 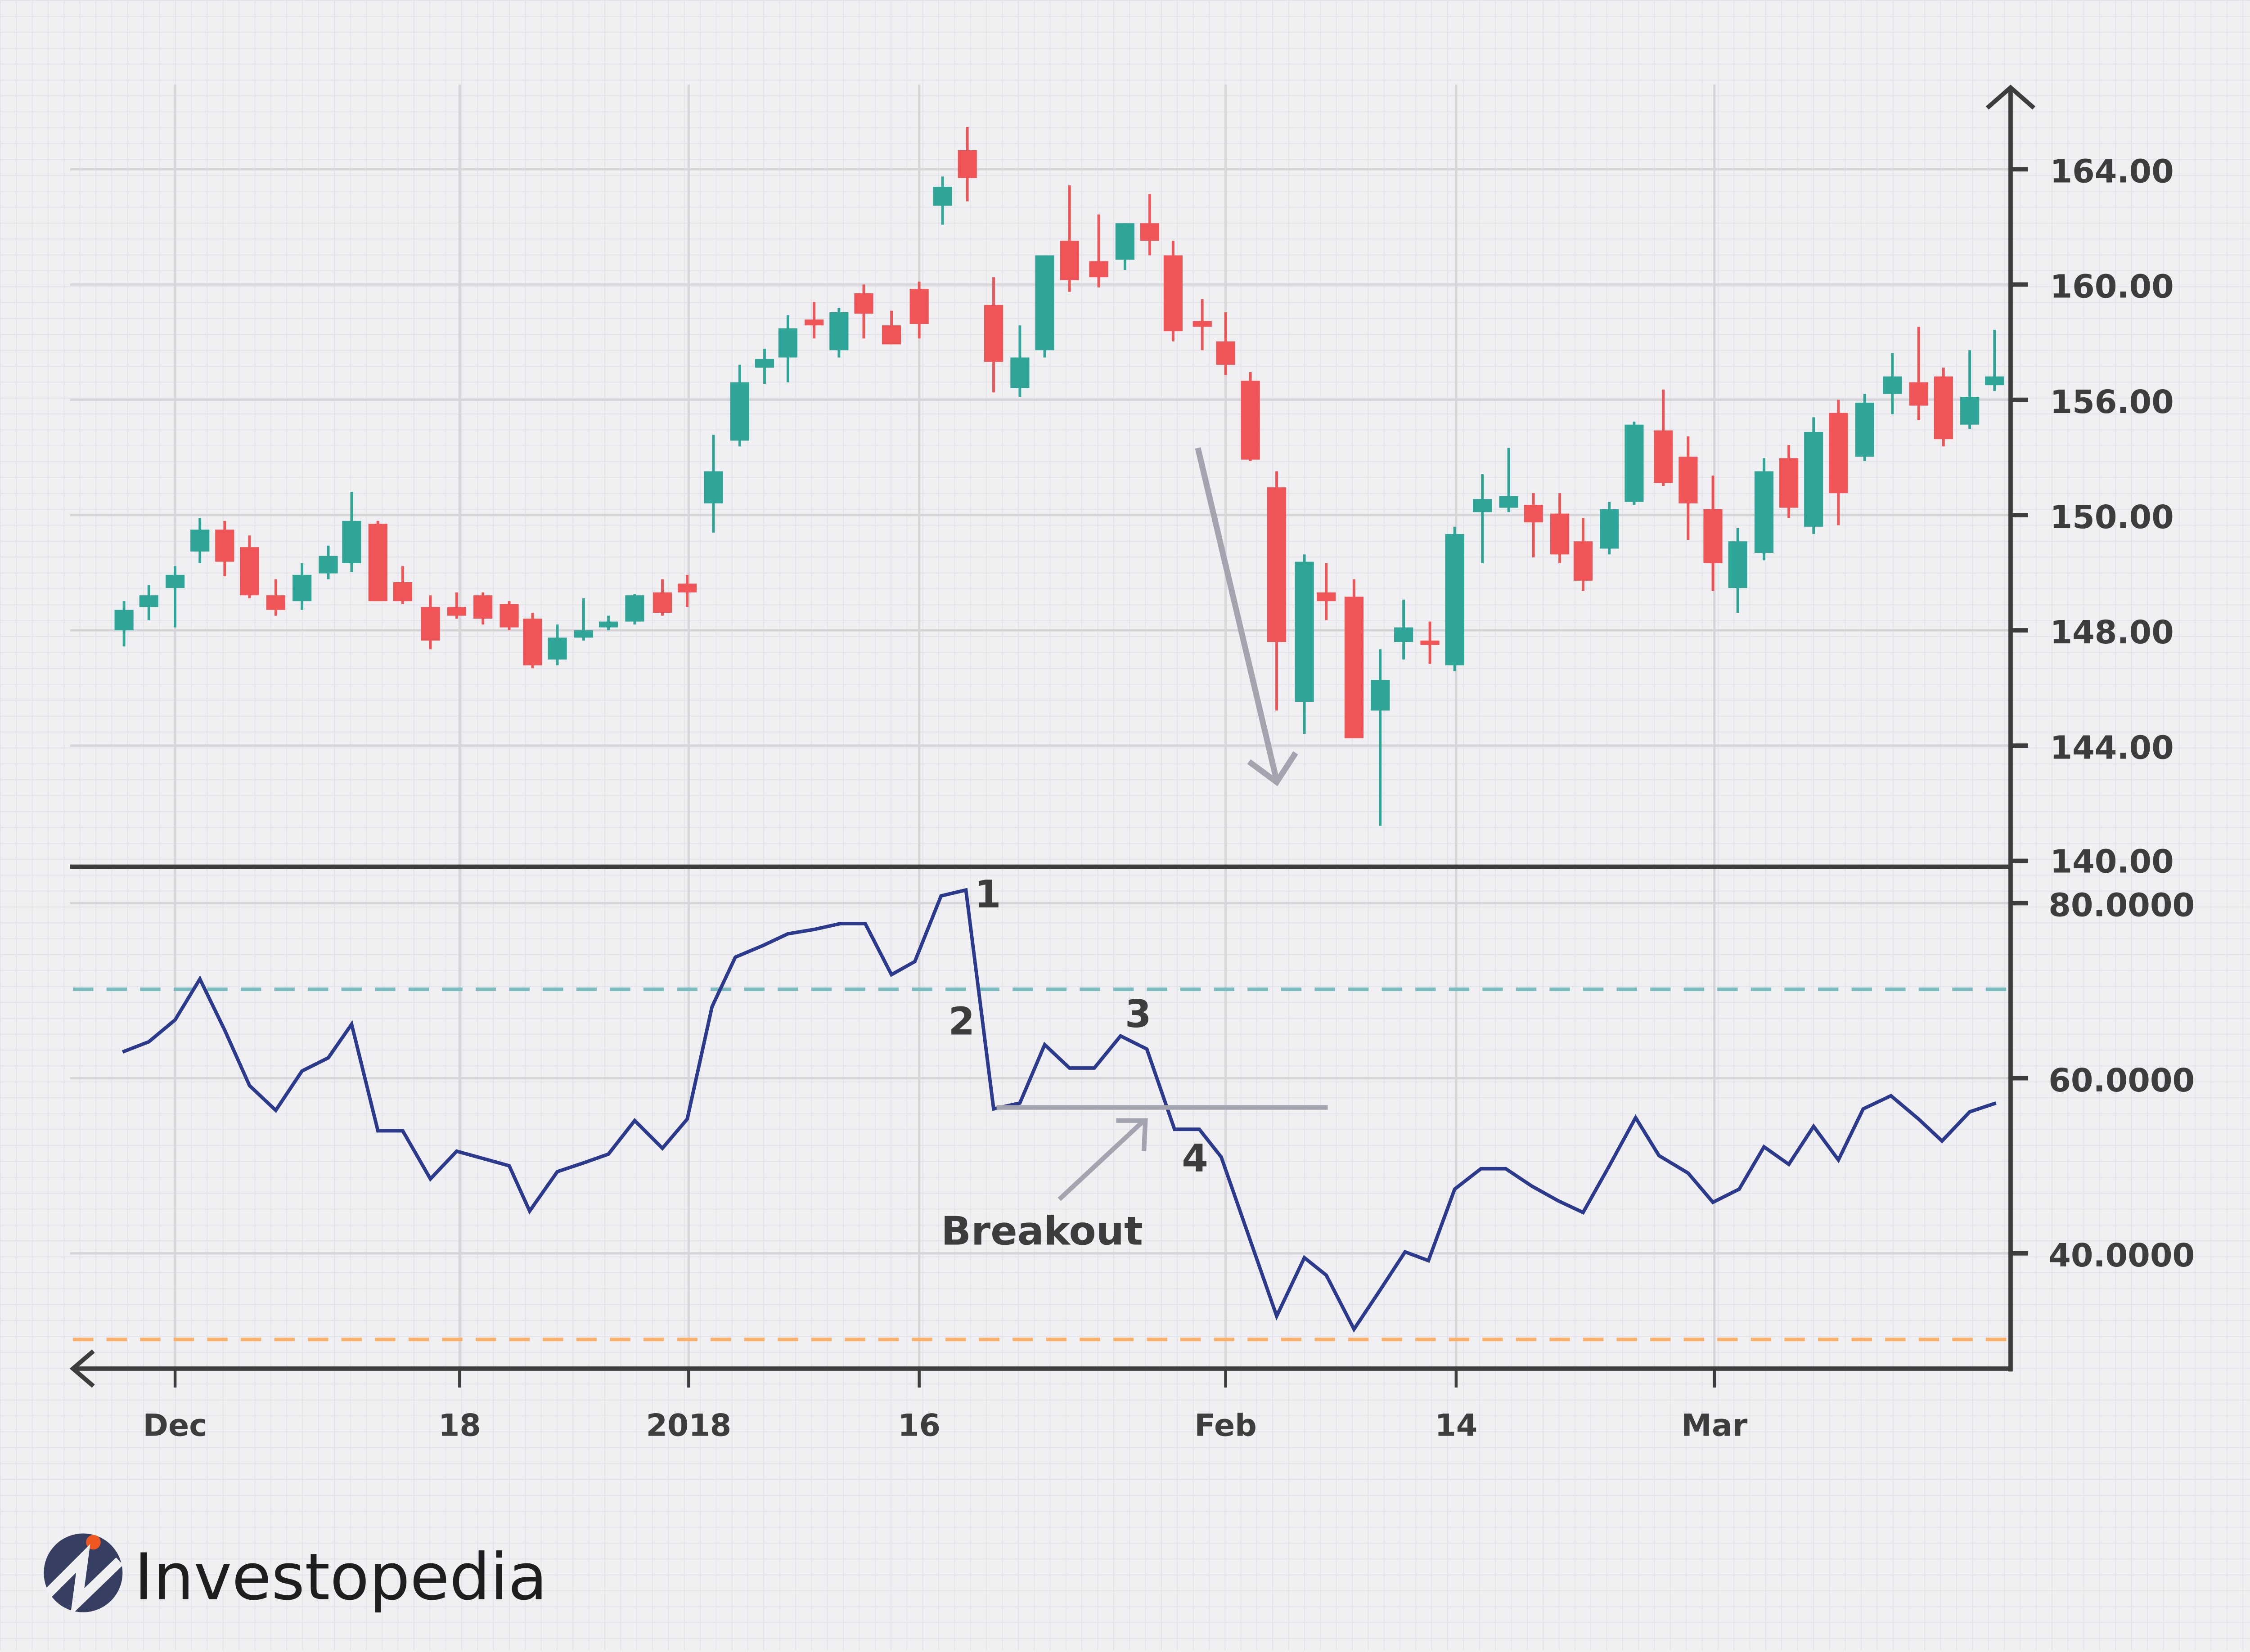 I want to click on price-tick-140: 140.00, so click(x=2112, y=861).